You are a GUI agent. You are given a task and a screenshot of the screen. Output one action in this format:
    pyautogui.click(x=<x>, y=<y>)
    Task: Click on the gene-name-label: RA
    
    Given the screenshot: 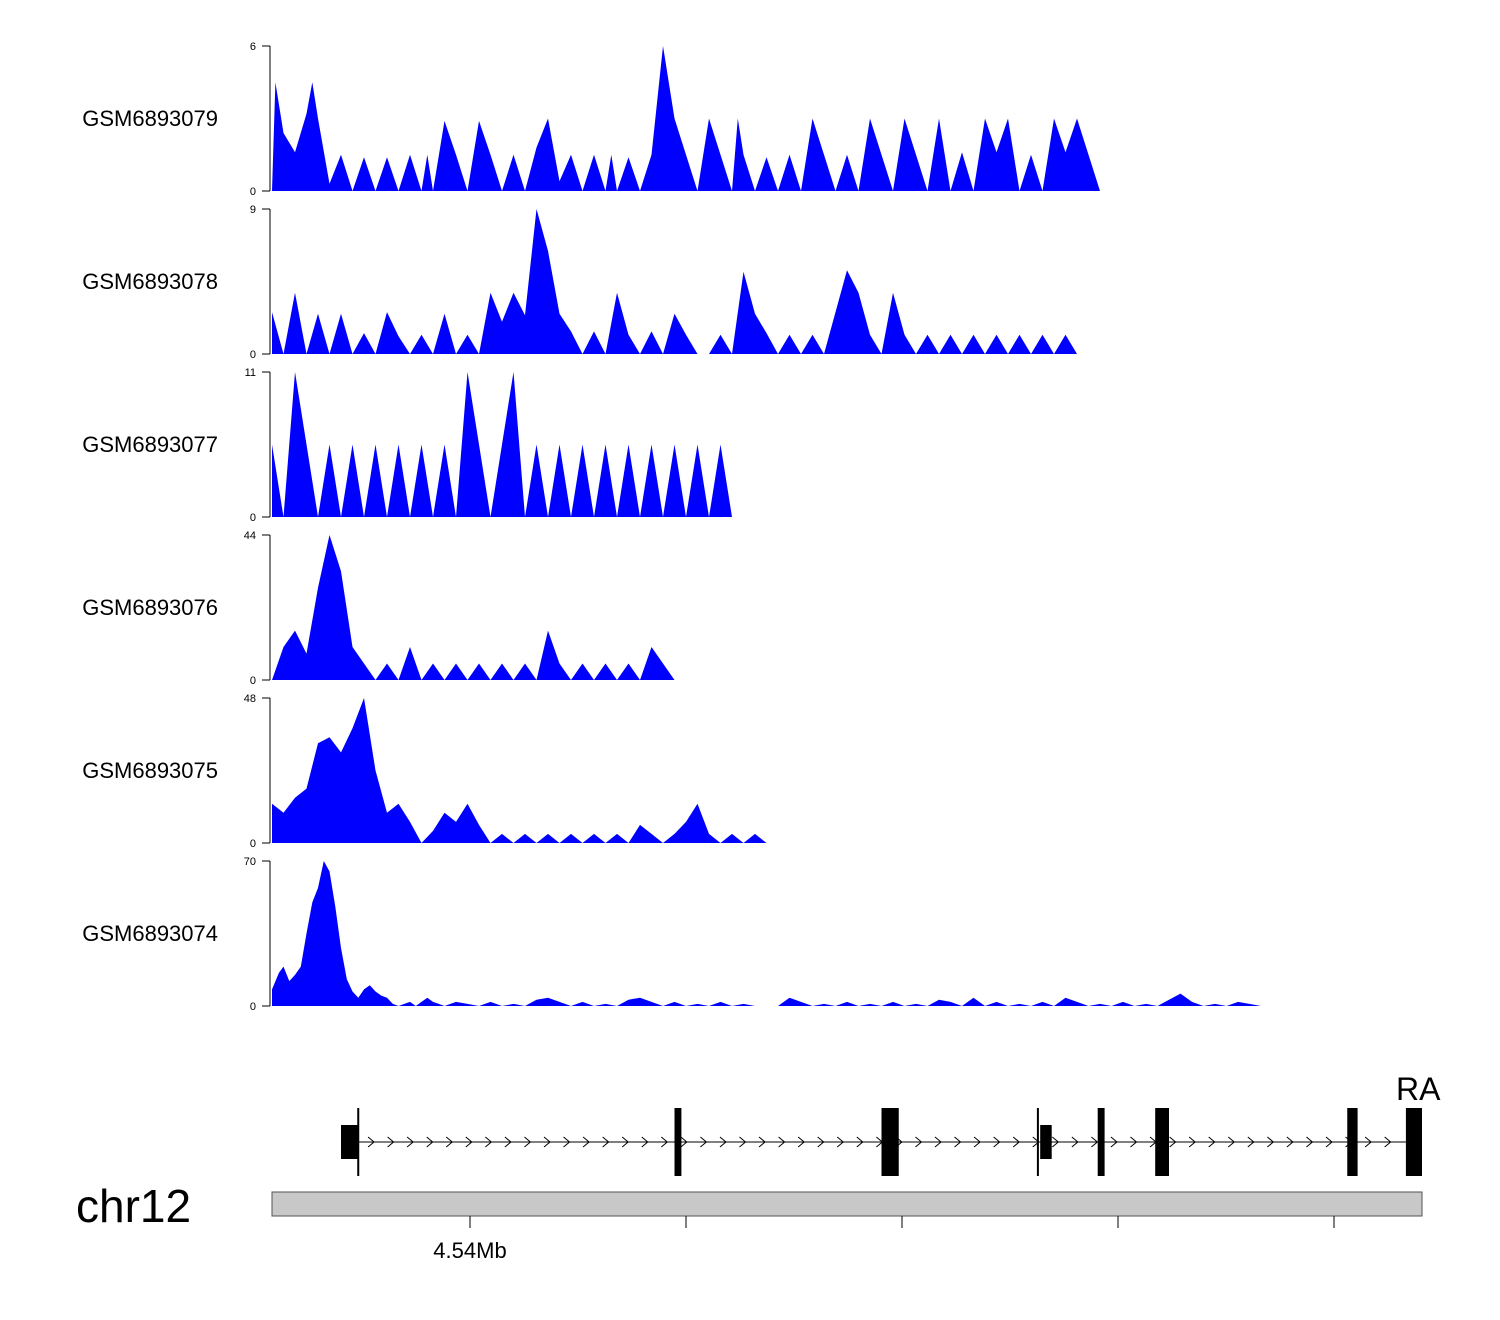 What is the action you would take?
    pyautogui.click(x=1418, y=1089)
    